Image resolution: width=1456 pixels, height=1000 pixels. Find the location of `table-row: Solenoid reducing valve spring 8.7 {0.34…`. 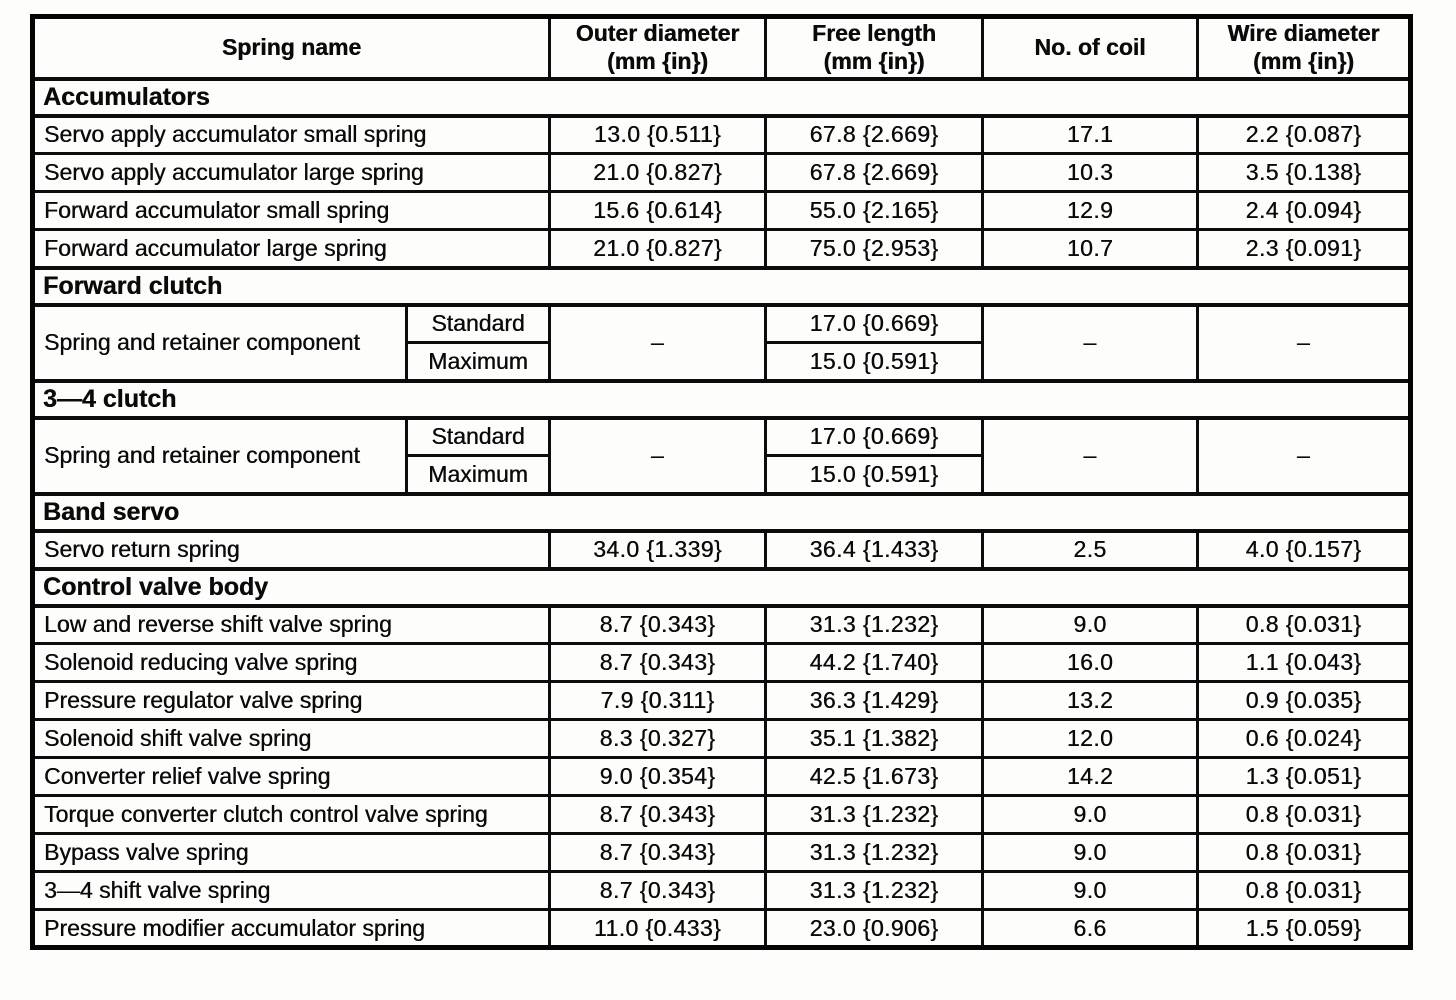

table-row: Solenoid reducing valve spring 8.7 {0.34… is located at coordinates (721, 662).